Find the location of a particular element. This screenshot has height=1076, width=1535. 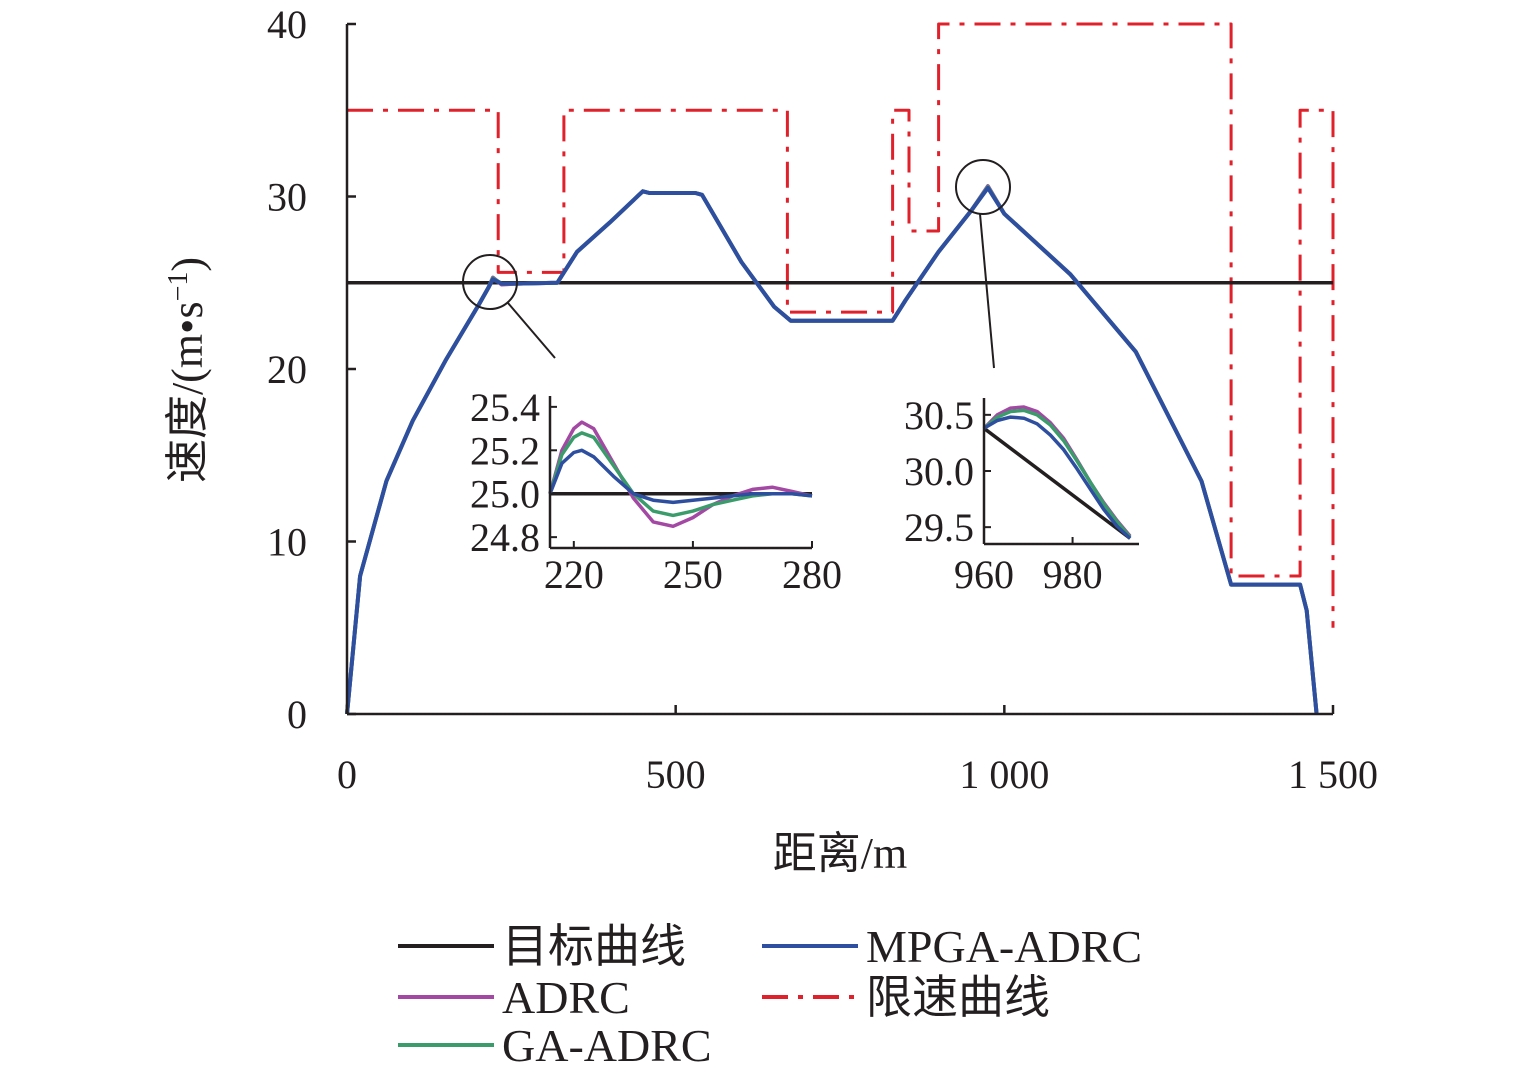

inset1-y-tick-label: 25.2 is located at coordinates (505, 450).